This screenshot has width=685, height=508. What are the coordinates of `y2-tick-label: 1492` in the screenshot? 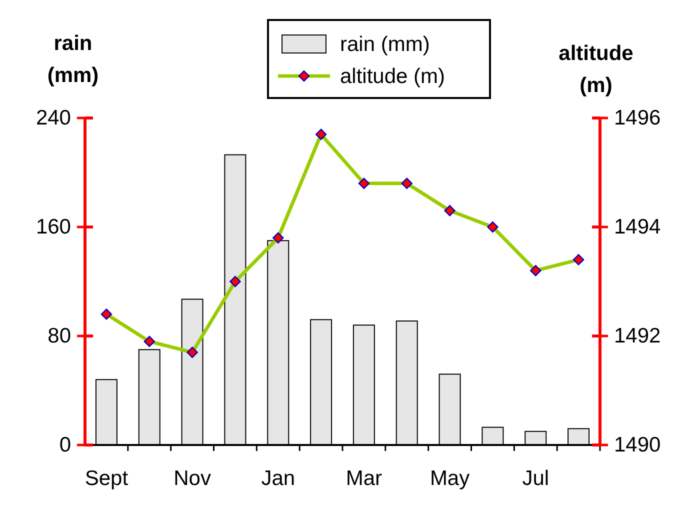 It's located at (637, 336).